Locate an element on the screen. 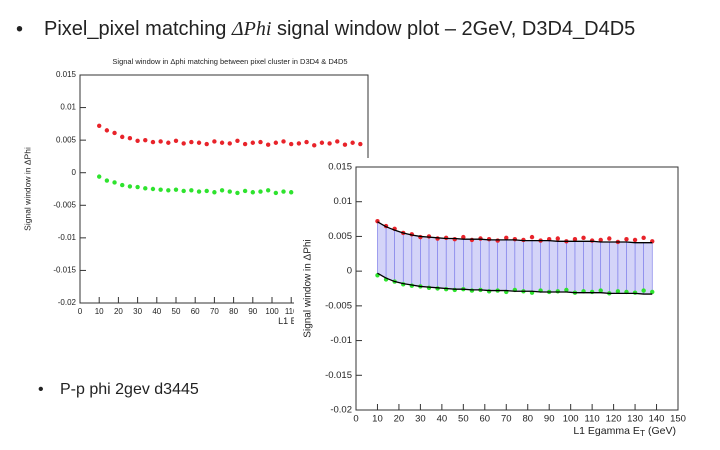  y-tick-label: 0 is located at coordinates (349, 271).